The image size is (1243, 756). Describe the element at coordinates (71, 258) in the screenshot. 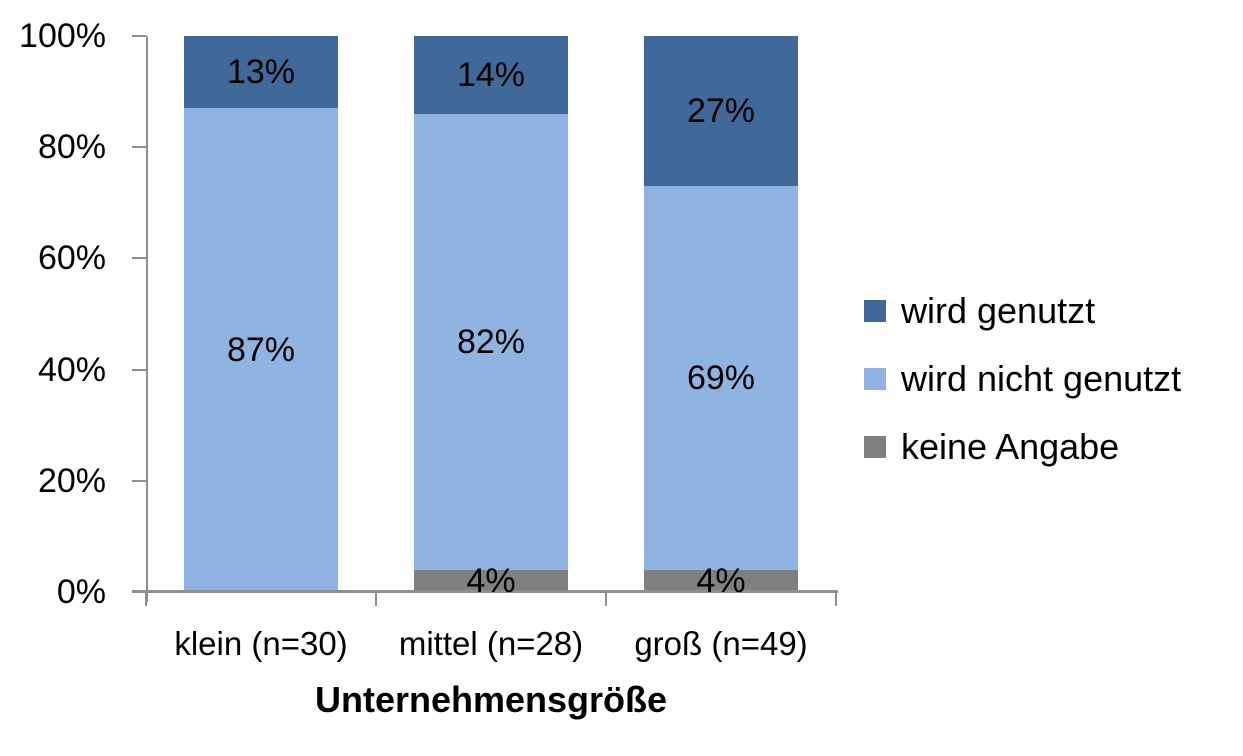

I see `y-tick-label: 60%` at that location.